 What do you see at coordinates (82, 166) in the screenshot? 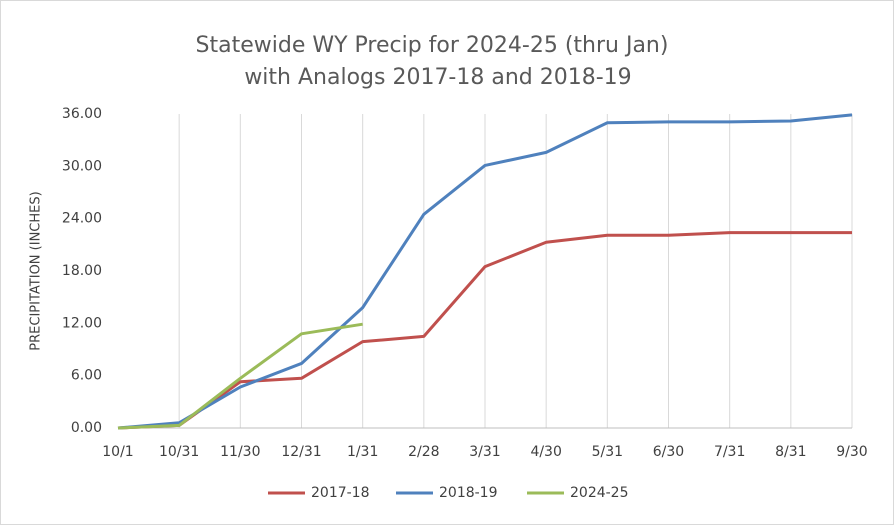
I see `y-tick-label: 30.00` at bounding box center [82, 166].